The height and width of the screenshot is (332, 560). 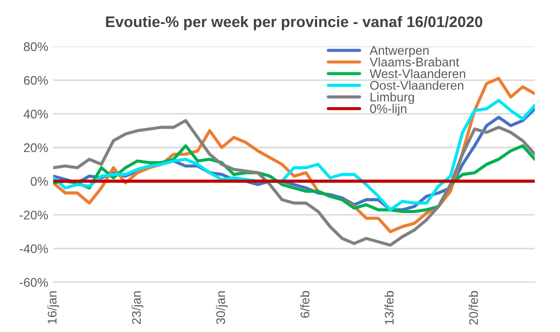 I want to click on x-tick-label: 23/jan, so click(x=138, y=307).